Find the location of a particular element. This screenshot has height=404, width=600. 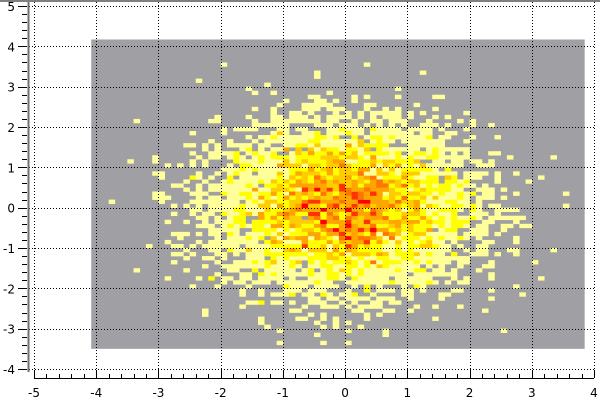

y-tick-label: -1 is located at coordinates (9, 249).